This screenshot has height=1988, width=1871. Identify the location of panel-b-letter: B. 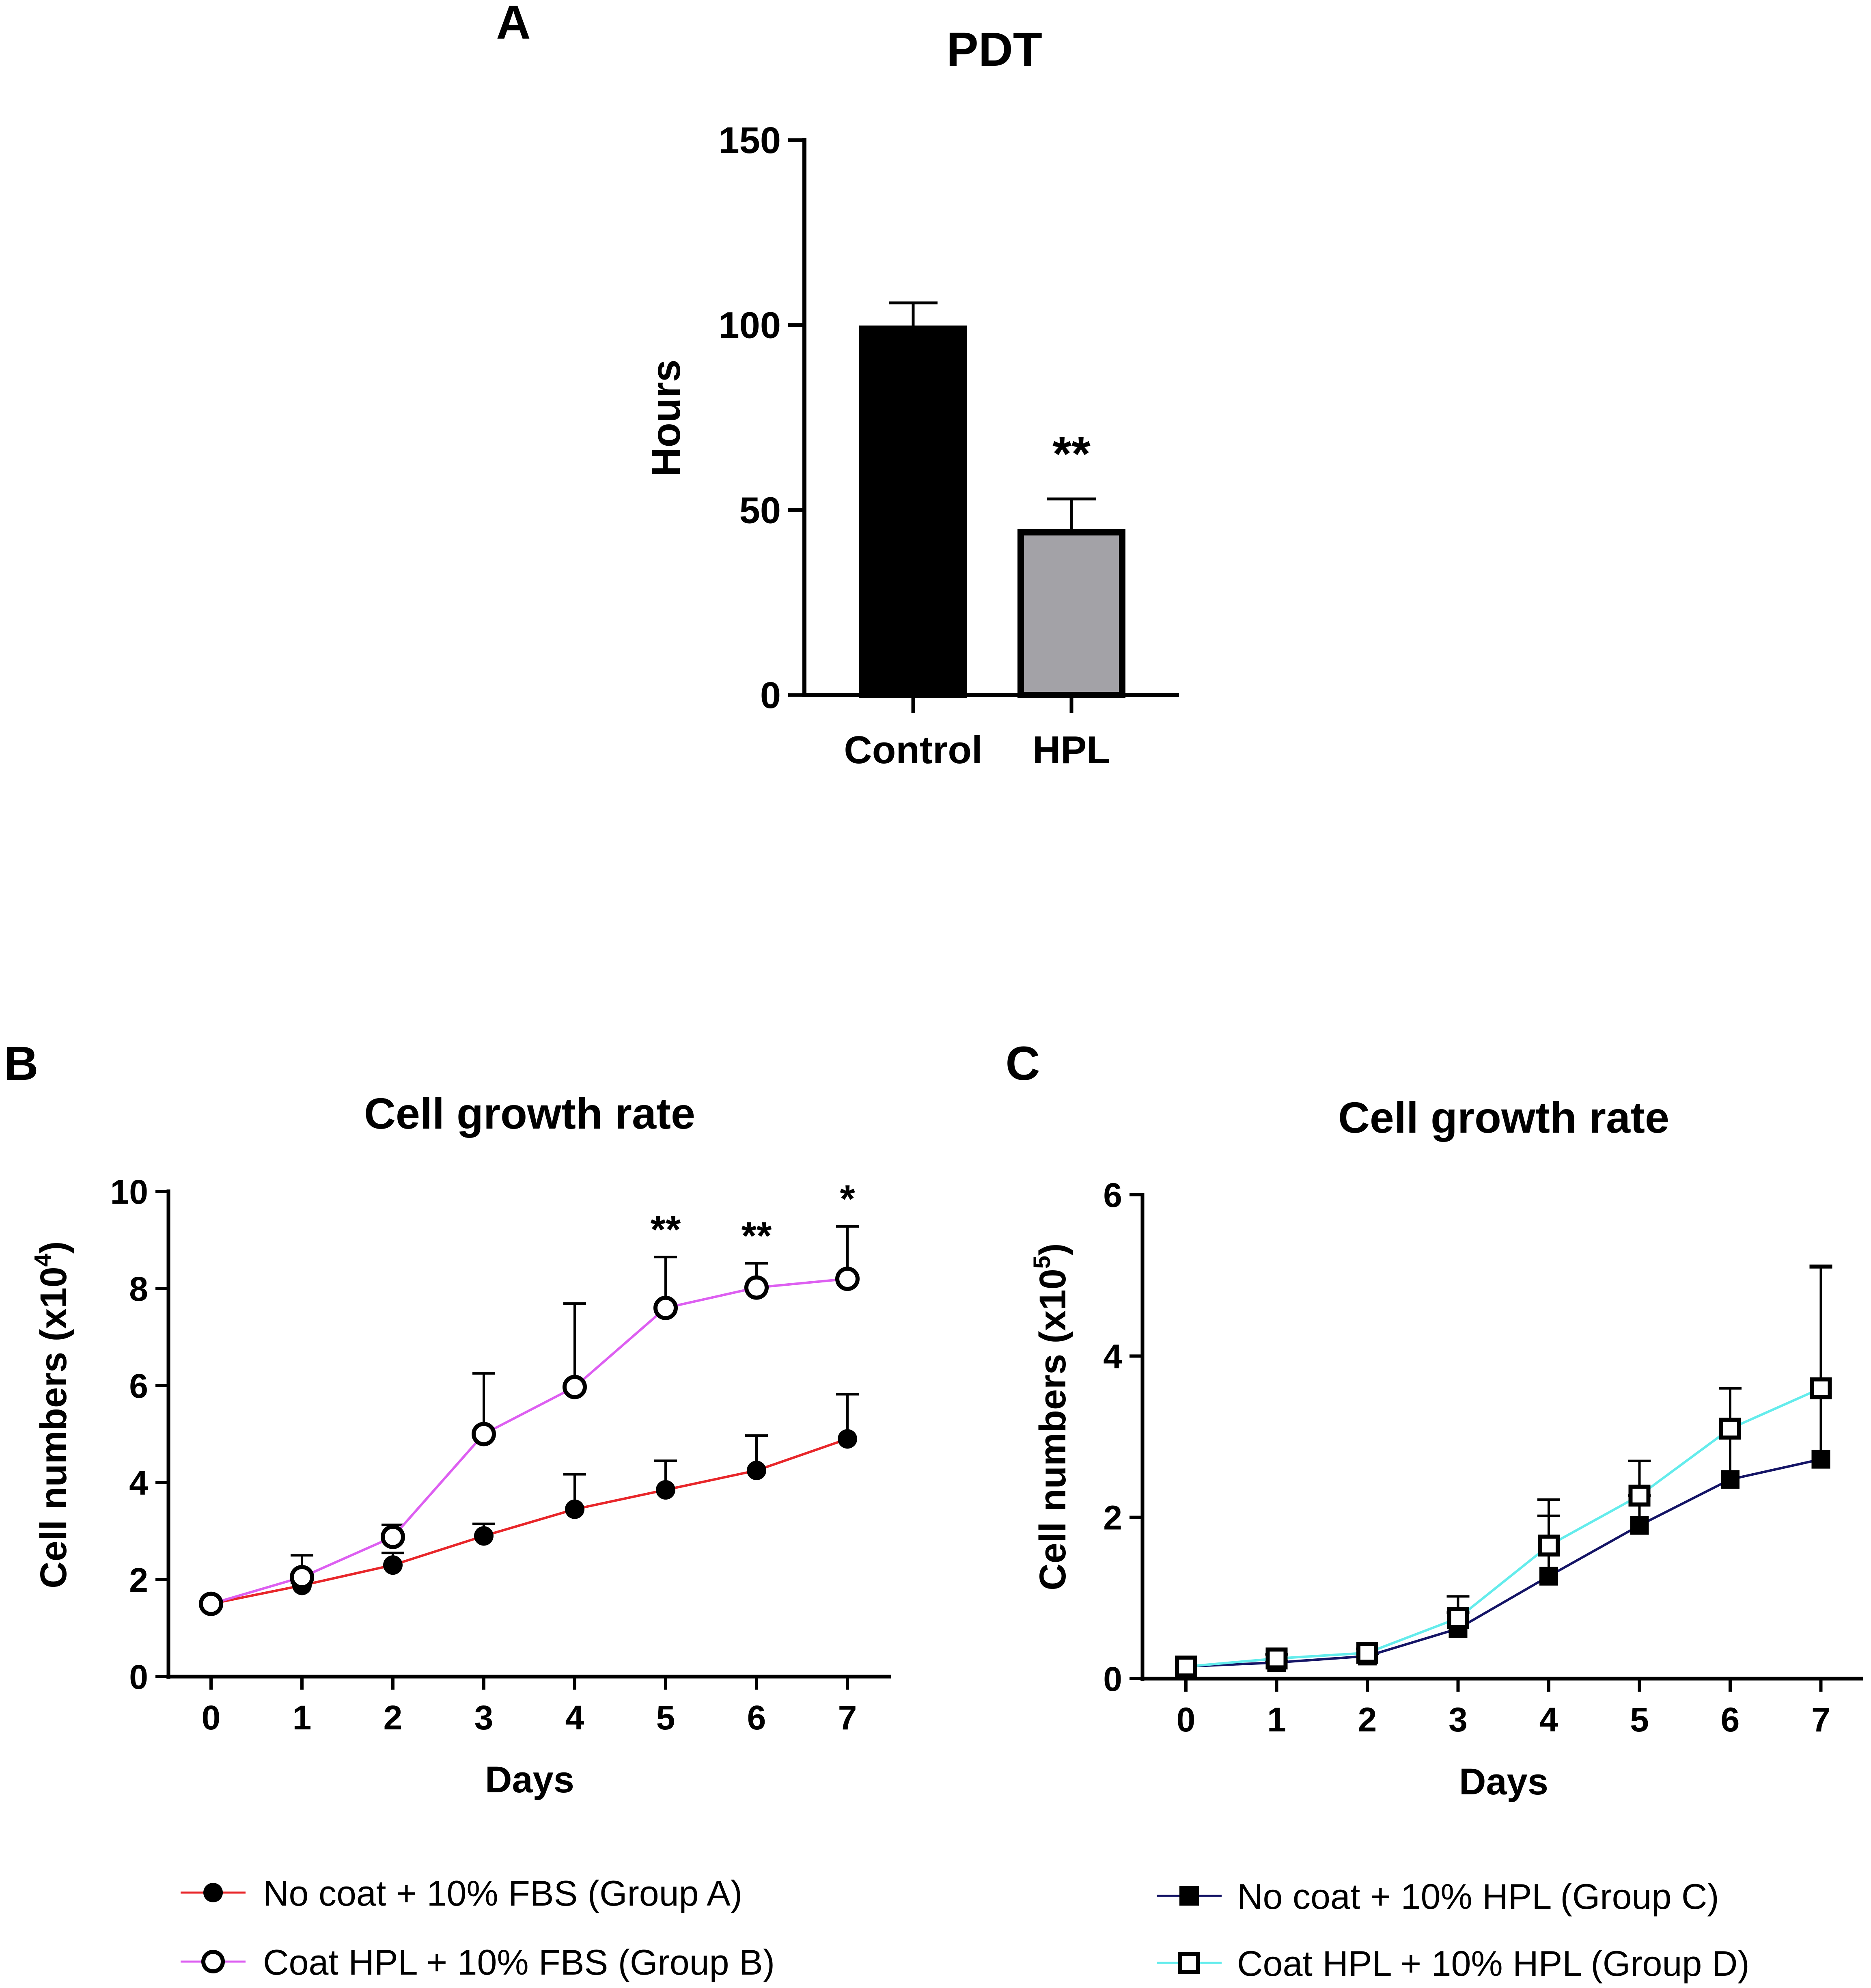
(21, 1063).